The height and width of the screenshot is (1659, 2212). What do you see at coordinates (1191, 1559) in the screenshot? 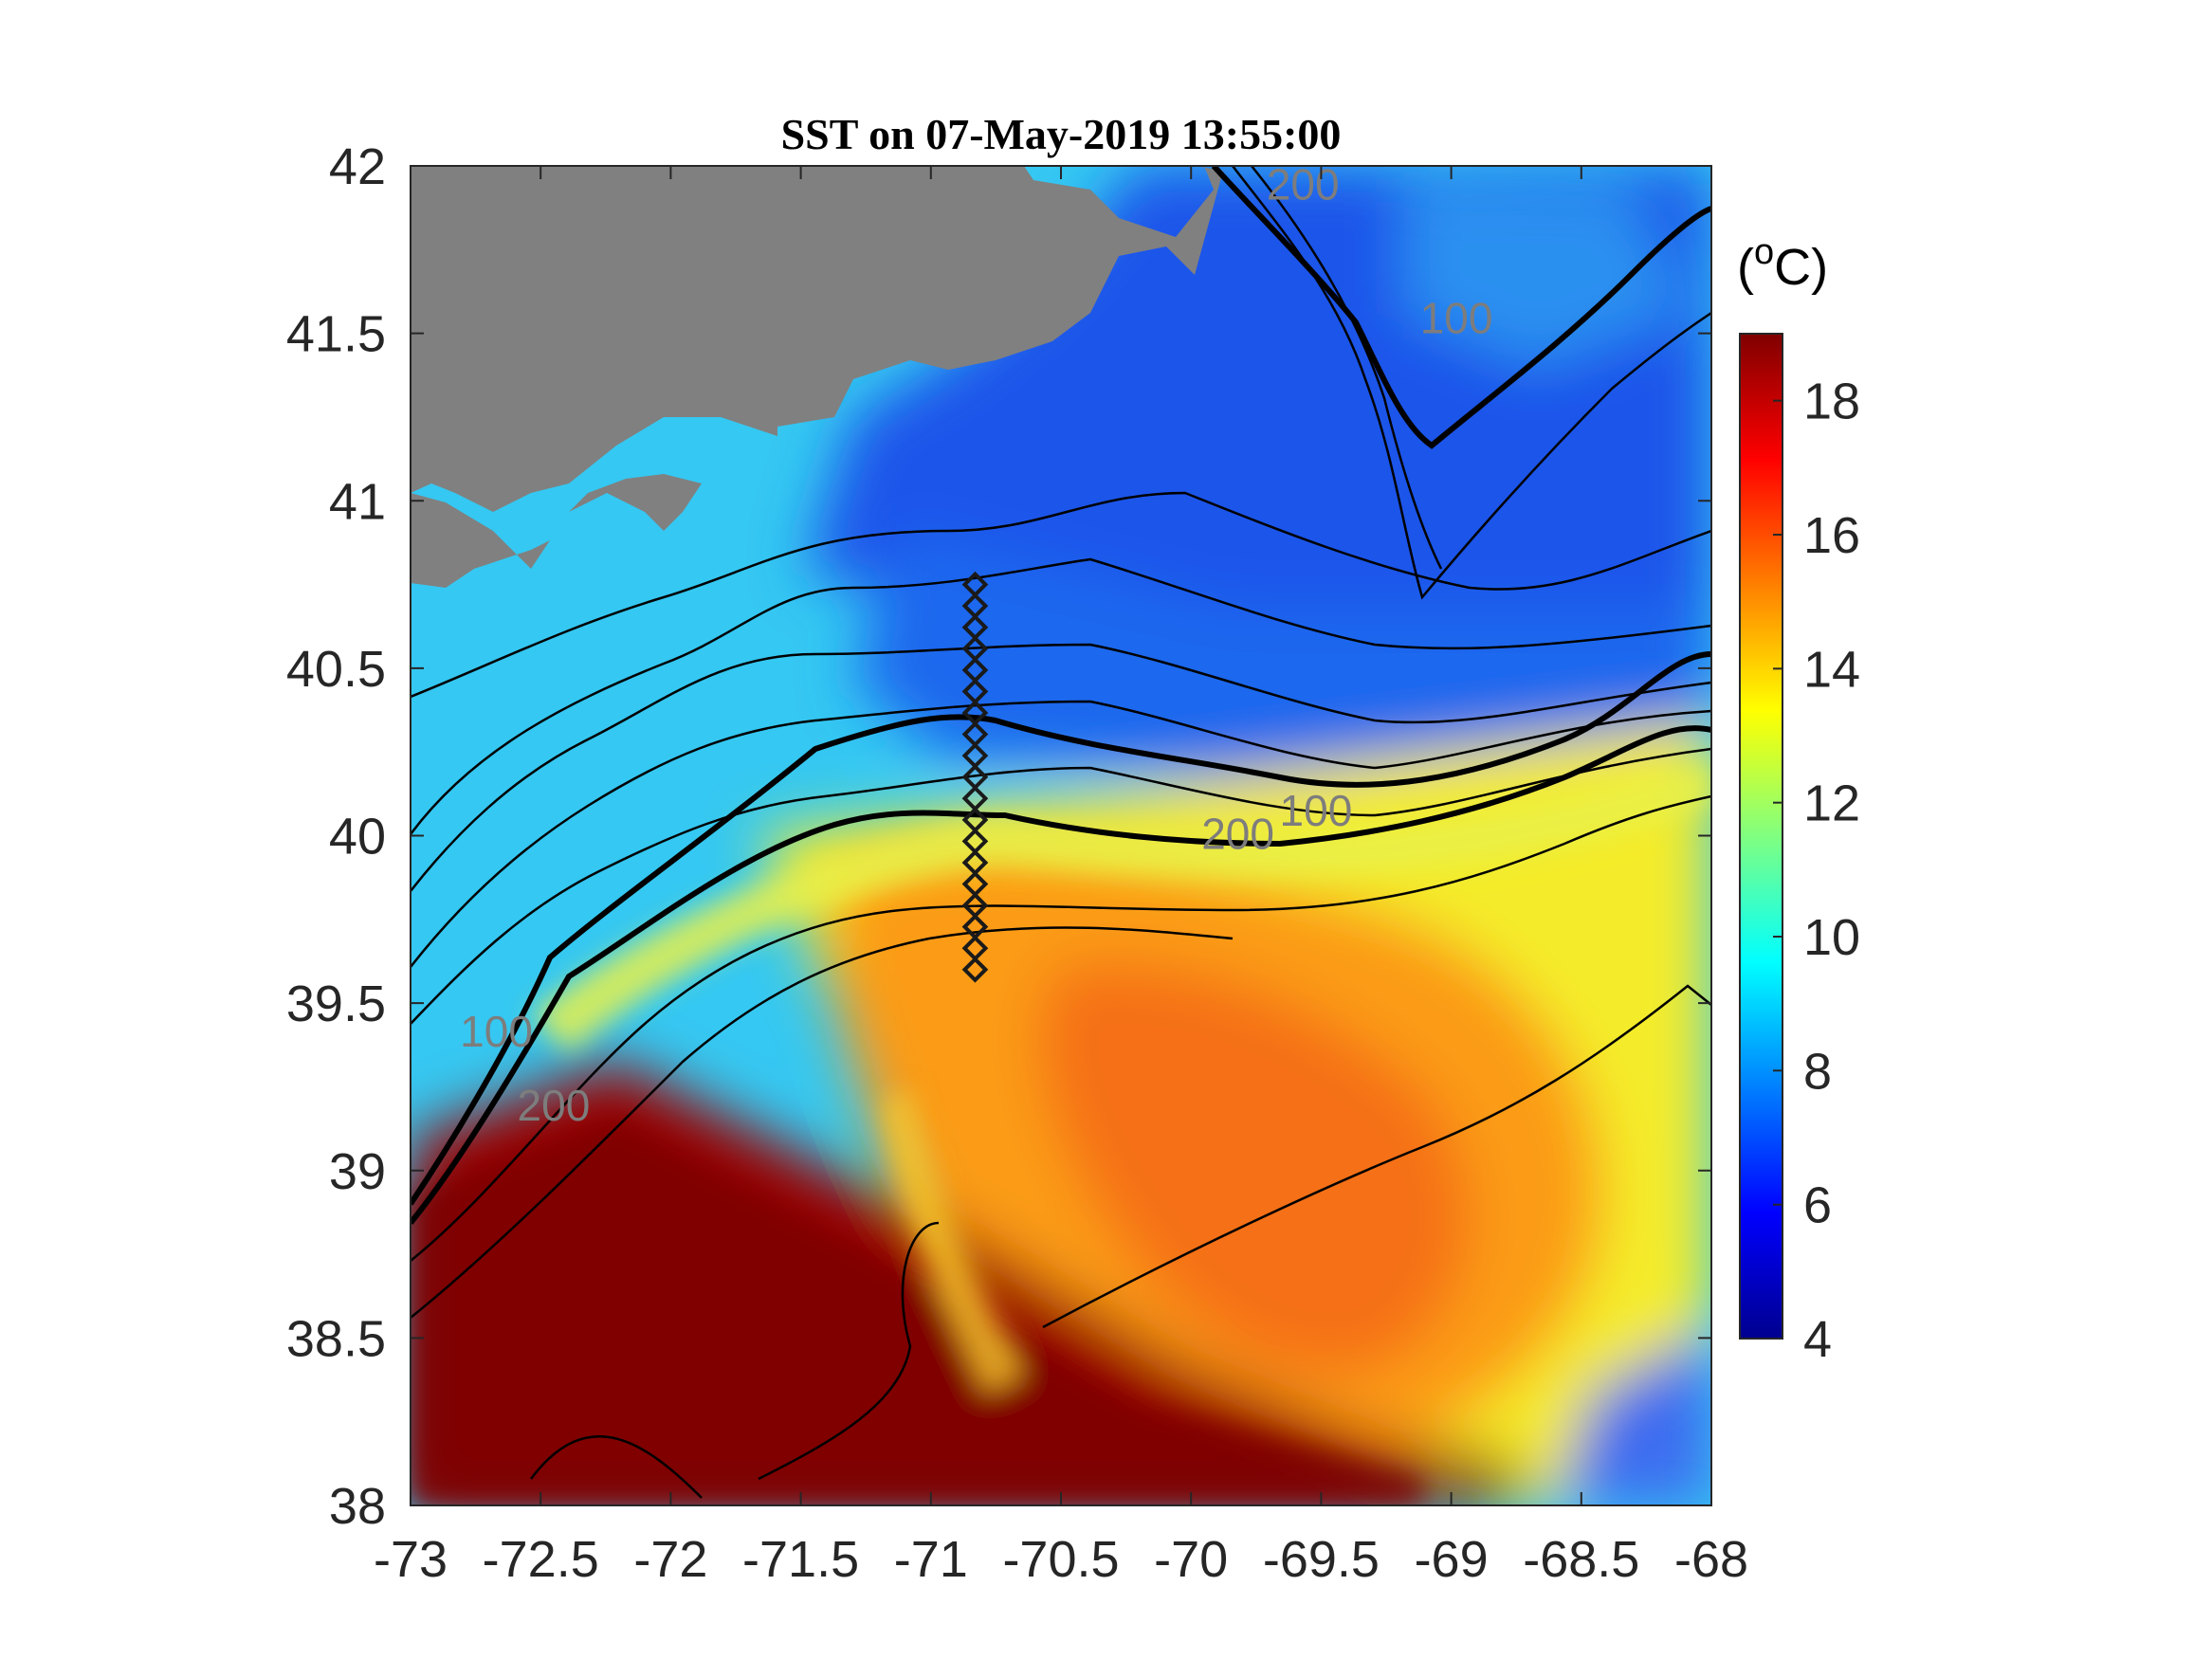
I see `x-tick-label: -70` at bounding box center [1191, 1559].